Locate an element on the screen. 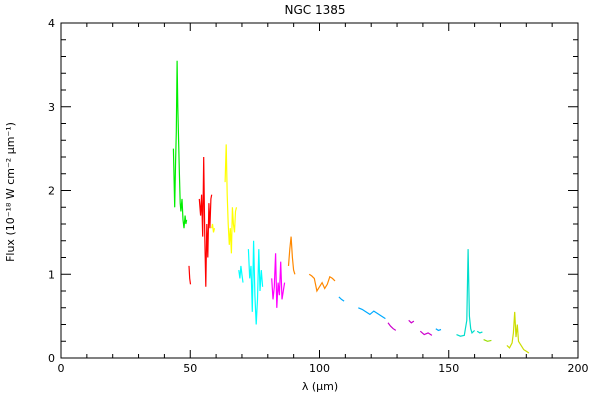 This screenshot has height=400, width=600. y-axis-label: Flux (10⁻¹⁸ W cm⁻² μm⁻¹) is located at coordinates (10, 192).